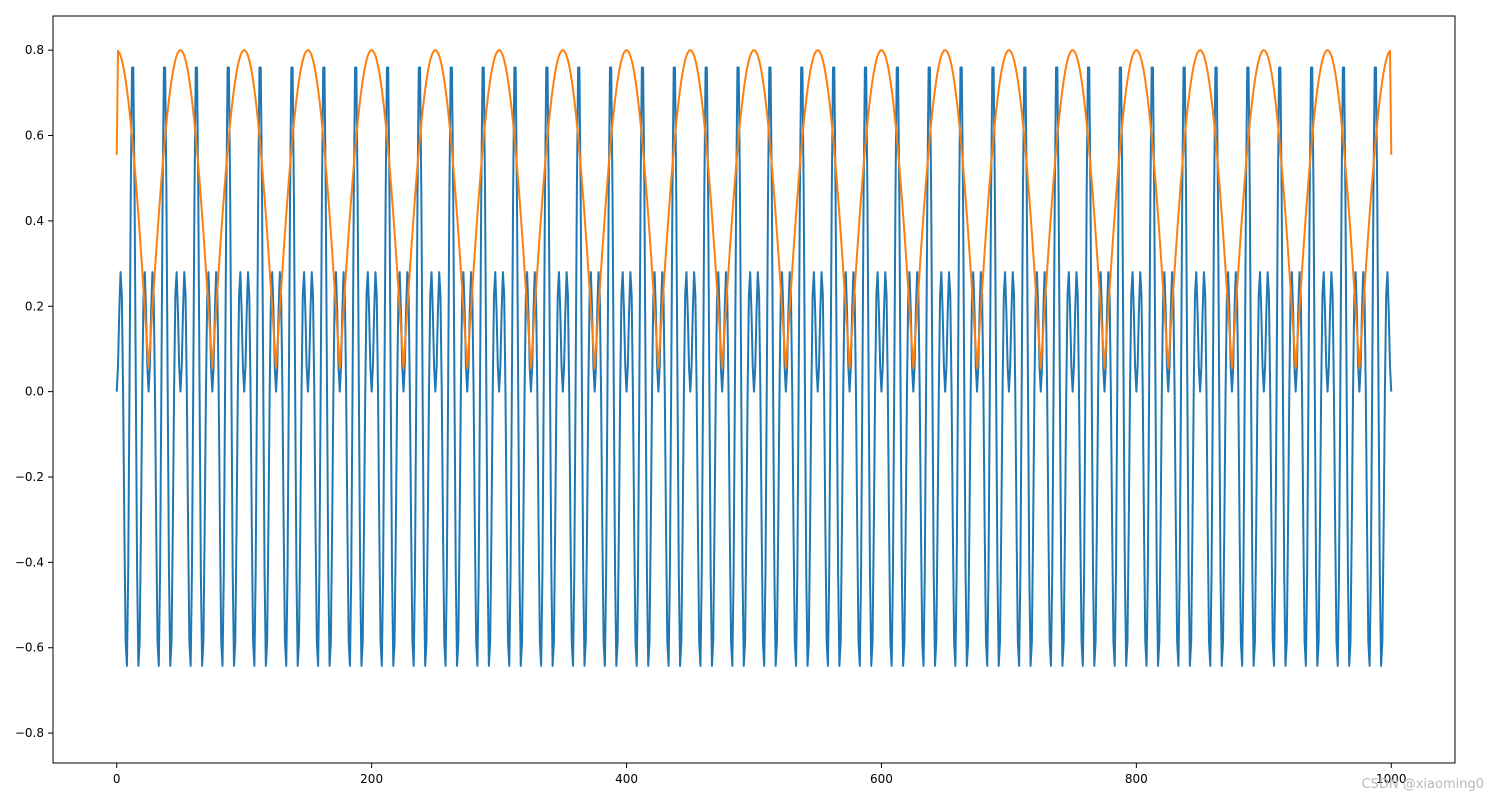 Image resolution: width=1500 pixels, height=800 pixels. I want to click on y-tick-label: 0.4, so click(34, 221).